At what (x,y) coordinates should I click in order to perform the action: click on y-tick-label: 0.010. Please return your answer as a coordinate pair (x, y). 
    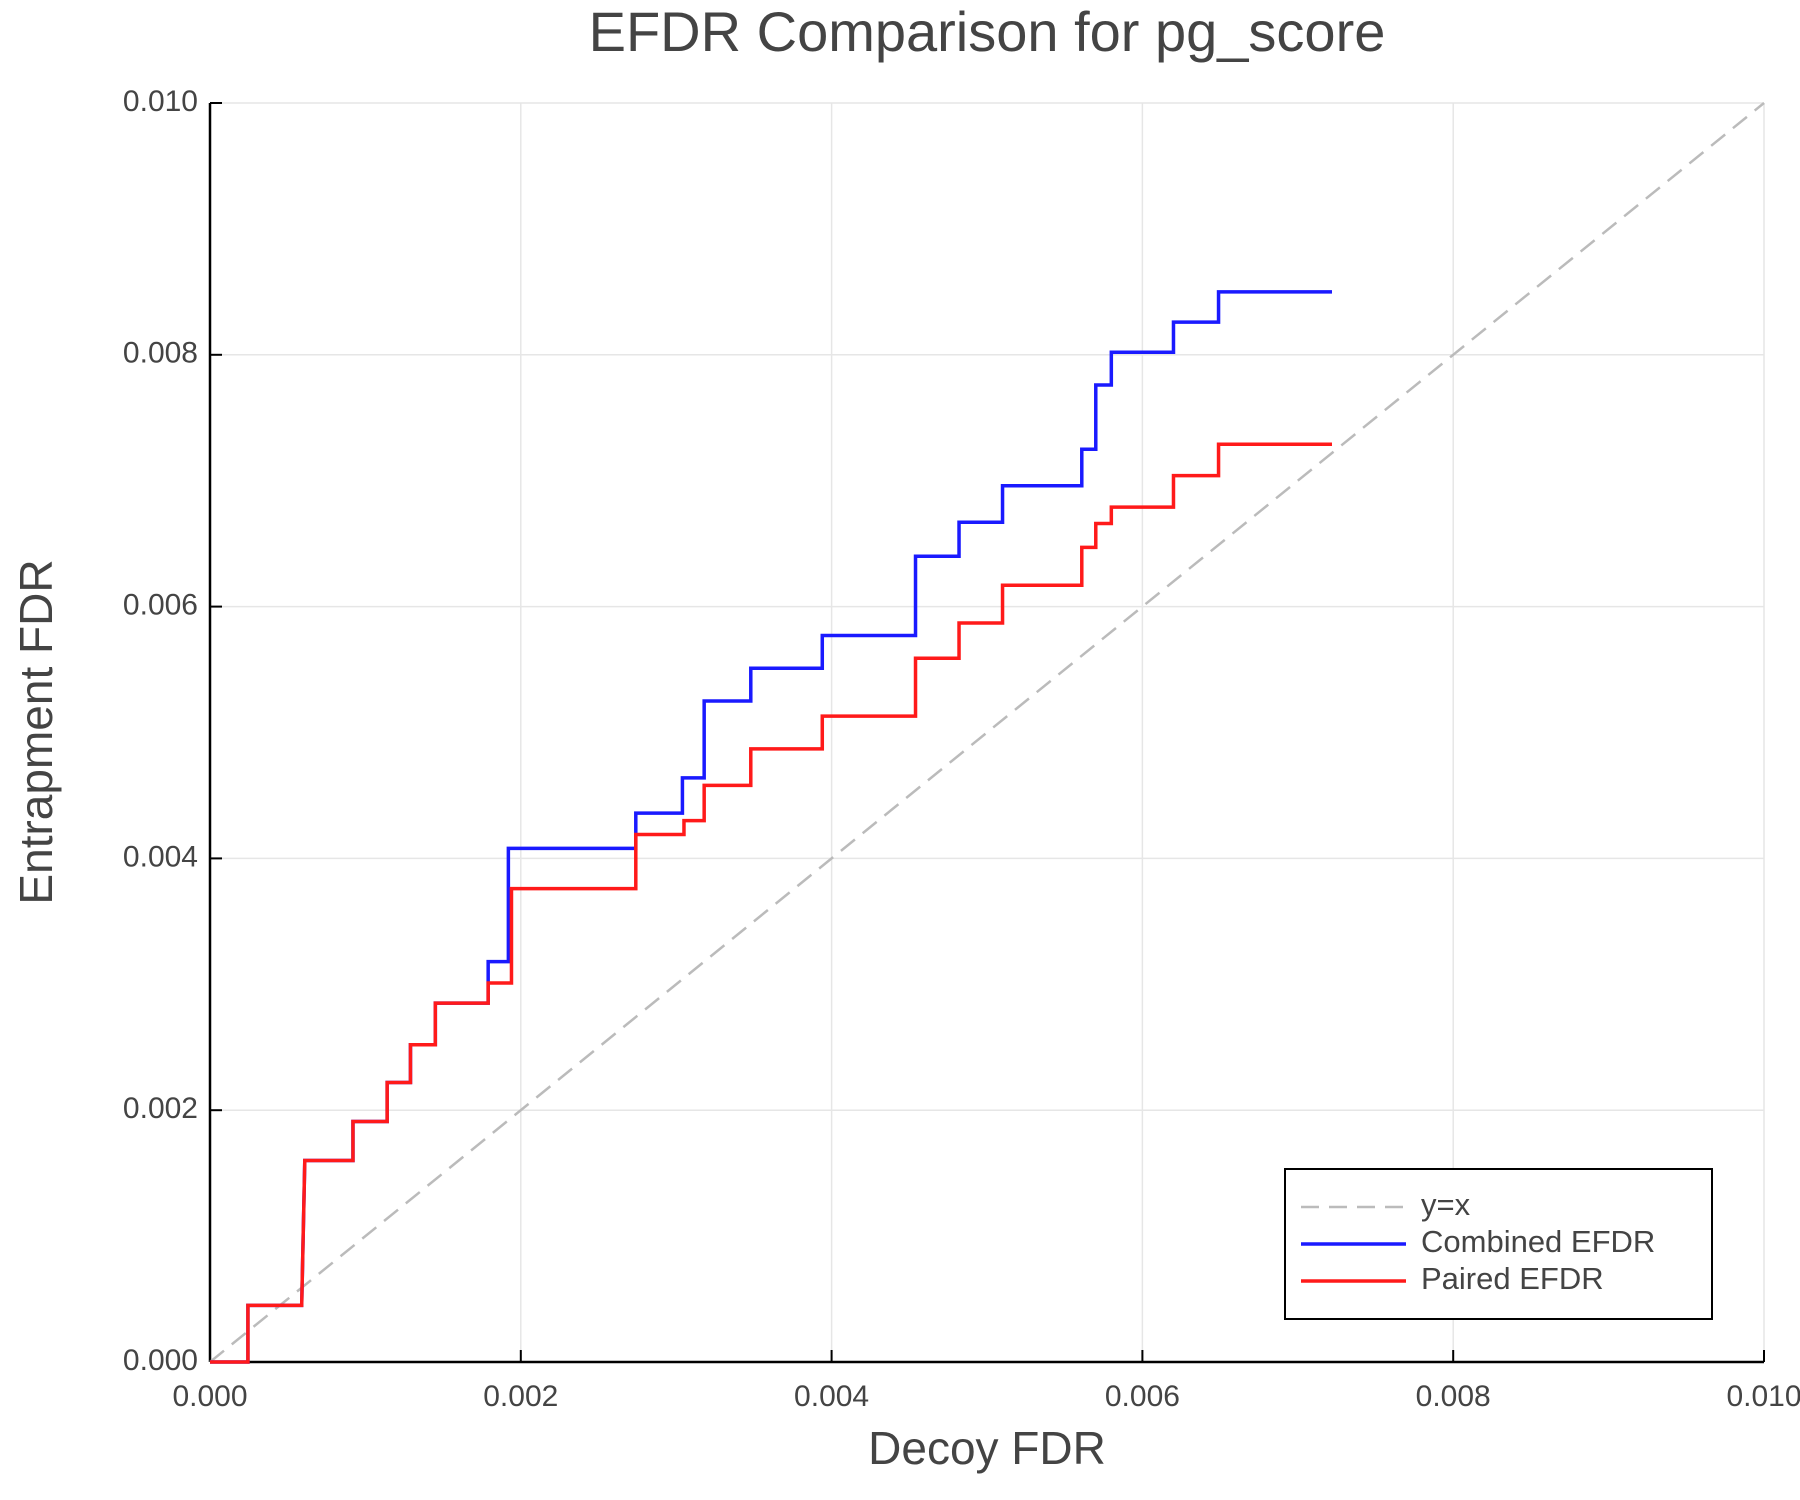
    Looking at the image, I should click on (160, 101).